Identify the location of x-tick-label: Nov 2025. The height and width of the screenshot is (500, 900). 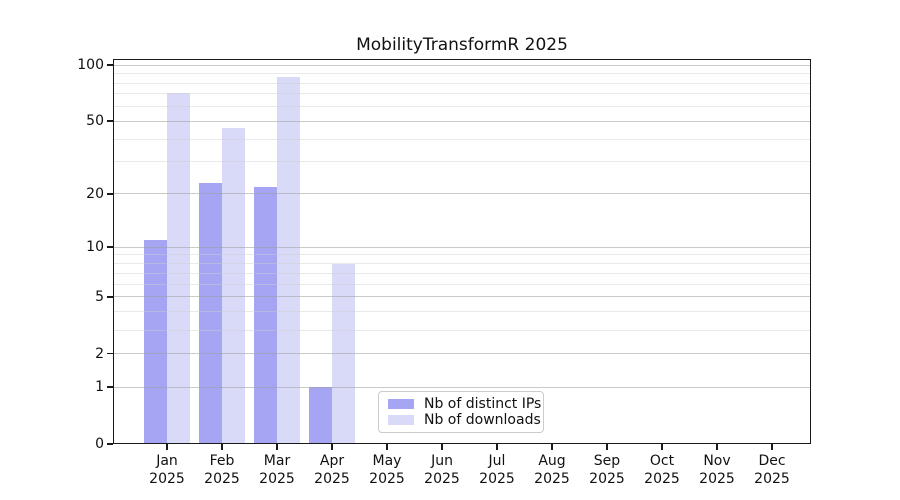
(717, 470).